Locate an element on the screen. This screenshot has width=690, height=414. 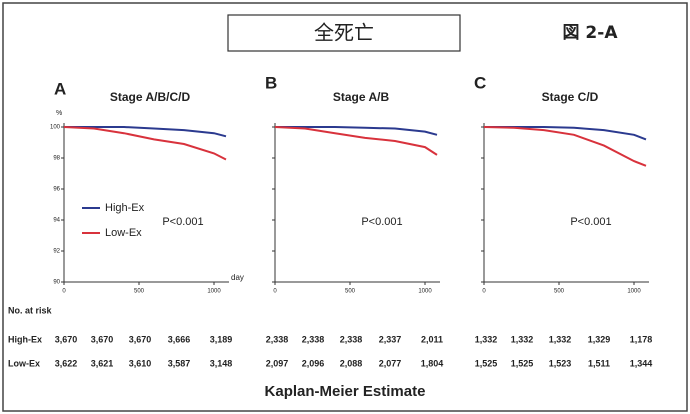
panel-title: Stage A/B/C/D is located at coordinates (150, 97).